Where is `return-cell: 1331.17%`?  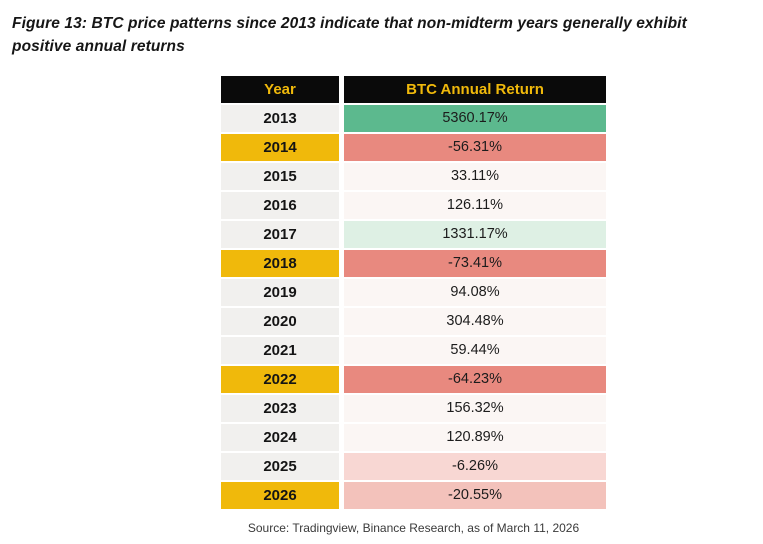
return-cell: 1331.17% is located at coordinates (475, 234).